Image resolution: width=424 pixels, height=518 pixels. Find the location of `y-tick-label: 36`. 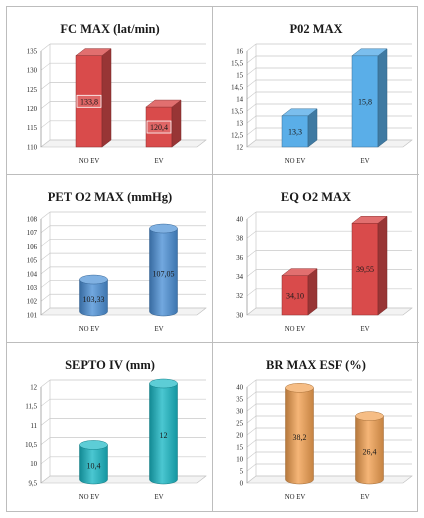

y-tick-label: 36 is located at coordinates (239, 258).